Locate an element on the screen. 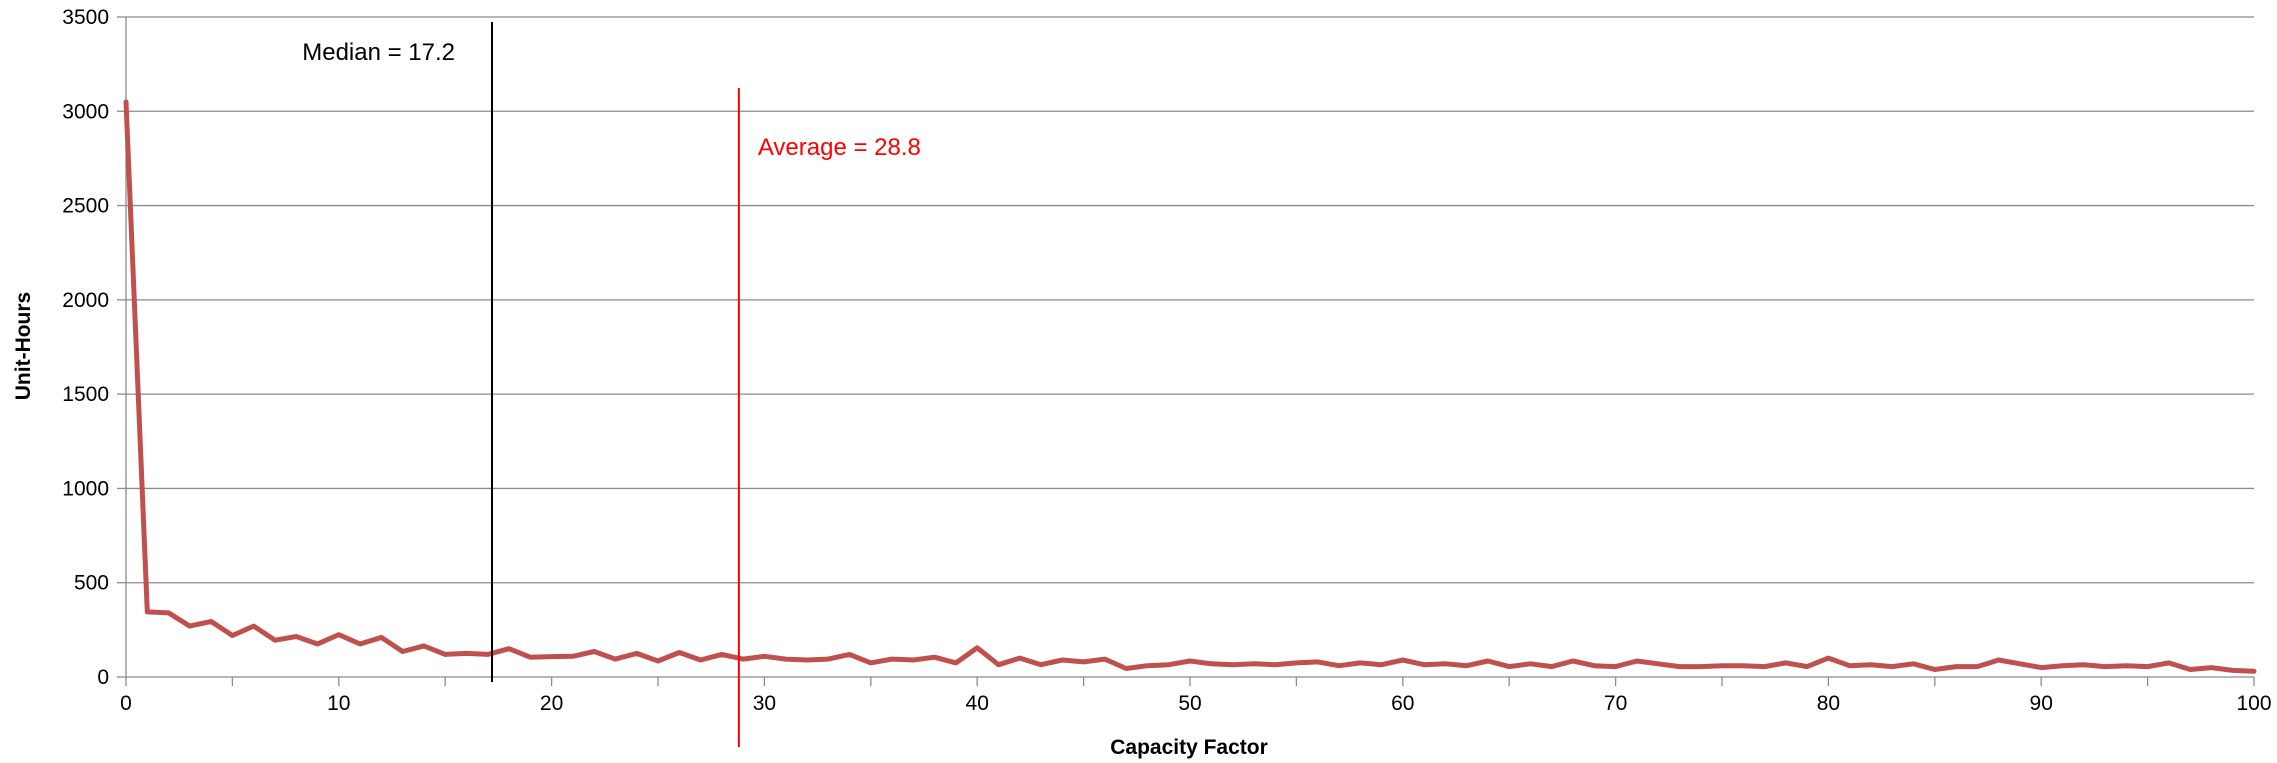 Image resolution: width=2277 pixels, height=763 pixels. x-tick-label: 20 is located at coordinates (551, 703).